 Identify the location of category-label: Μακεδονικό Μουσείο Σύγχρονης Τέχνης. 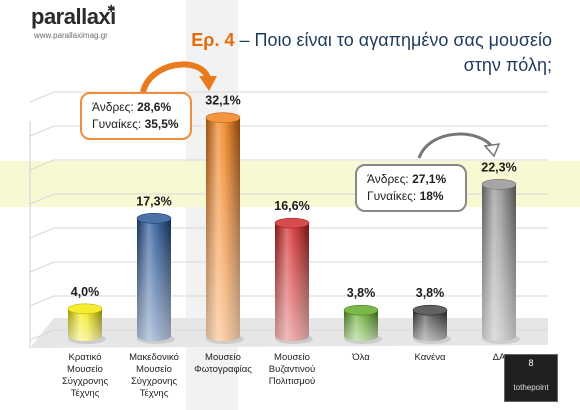
(154, 376).